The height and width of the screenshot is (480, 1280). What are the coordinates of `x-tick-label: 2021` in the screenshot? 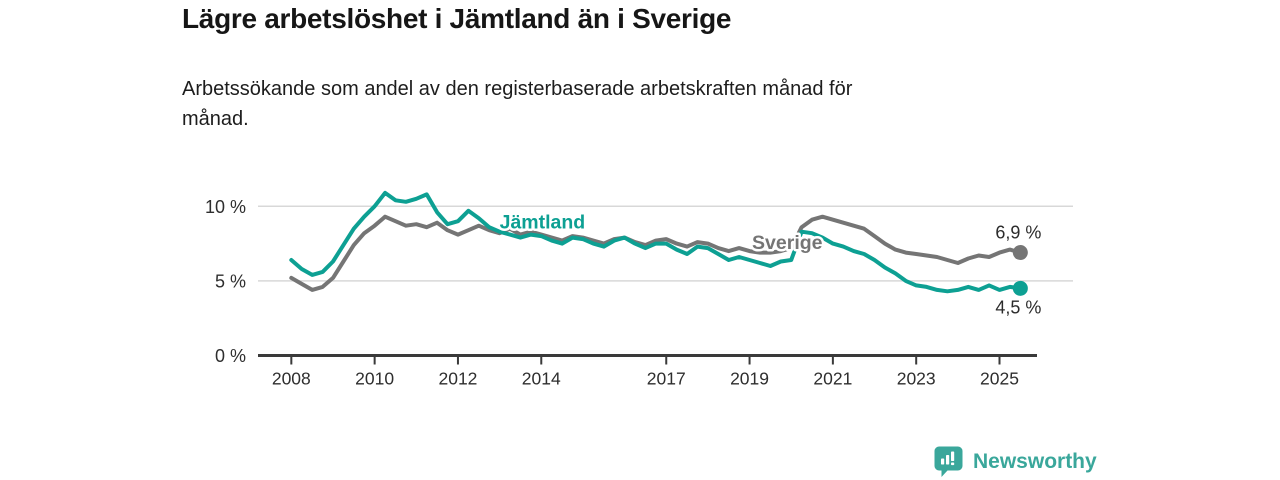 It's located at (832, 379).